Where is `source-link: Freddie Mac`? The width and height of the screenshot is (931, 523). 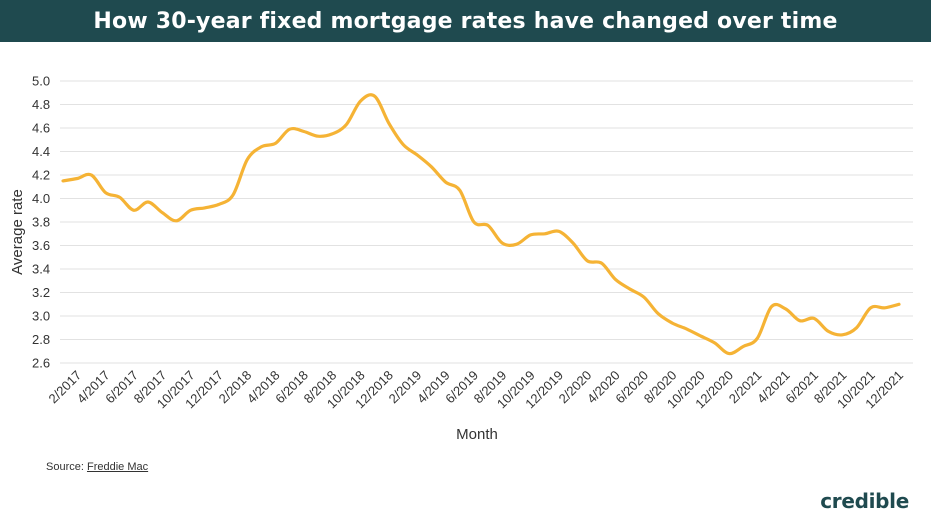 source-link: Freddie Mac is located at coordinates (117, 467).